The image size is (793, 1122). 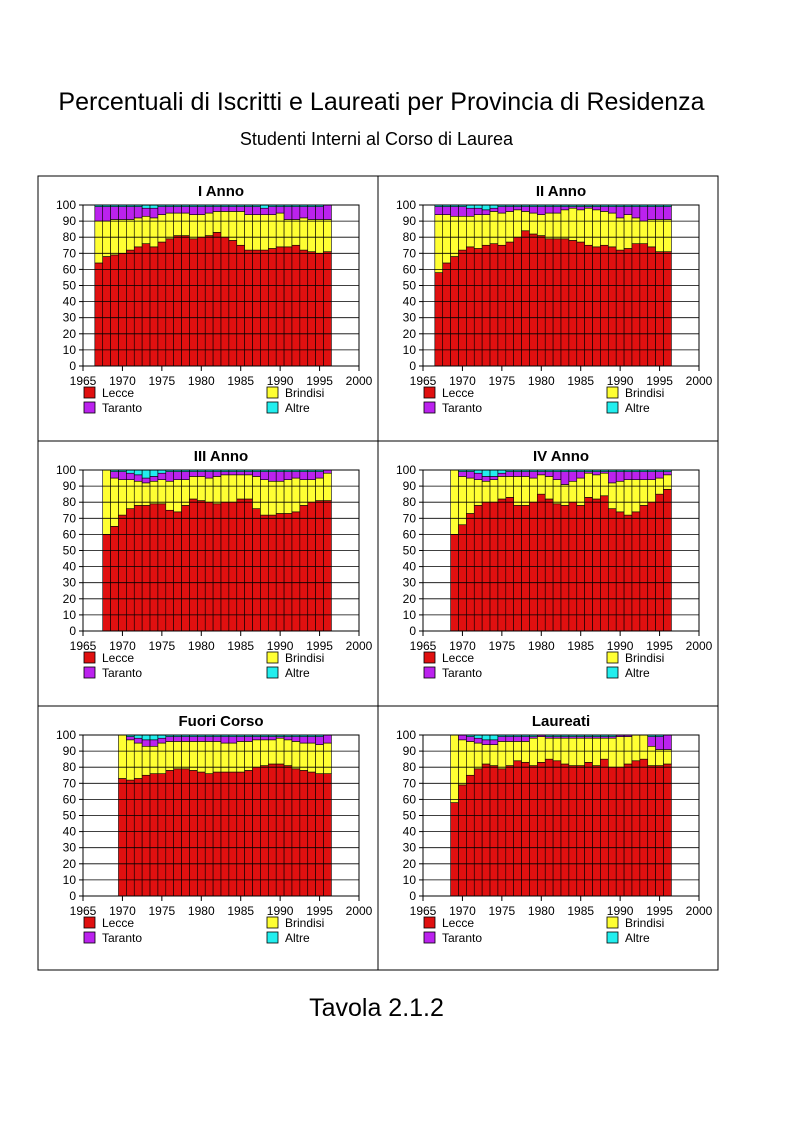 I want to click on bar-lecce-1992, so click(x=296, y=832).